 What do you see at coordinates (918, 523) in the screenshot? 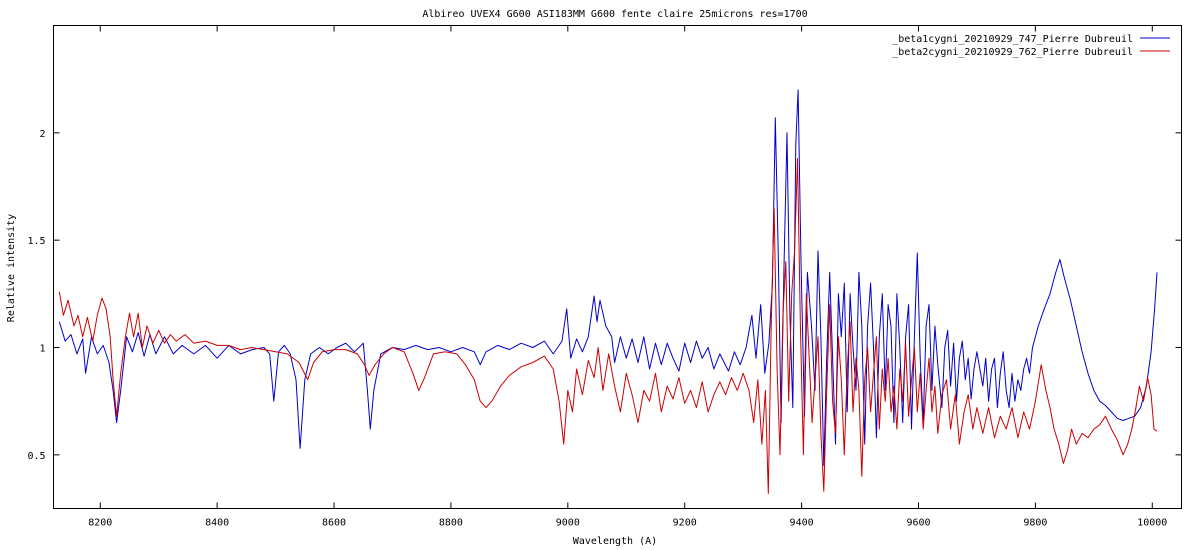
I see `x-tick-label: 9600` at bounding box center [918, 523].